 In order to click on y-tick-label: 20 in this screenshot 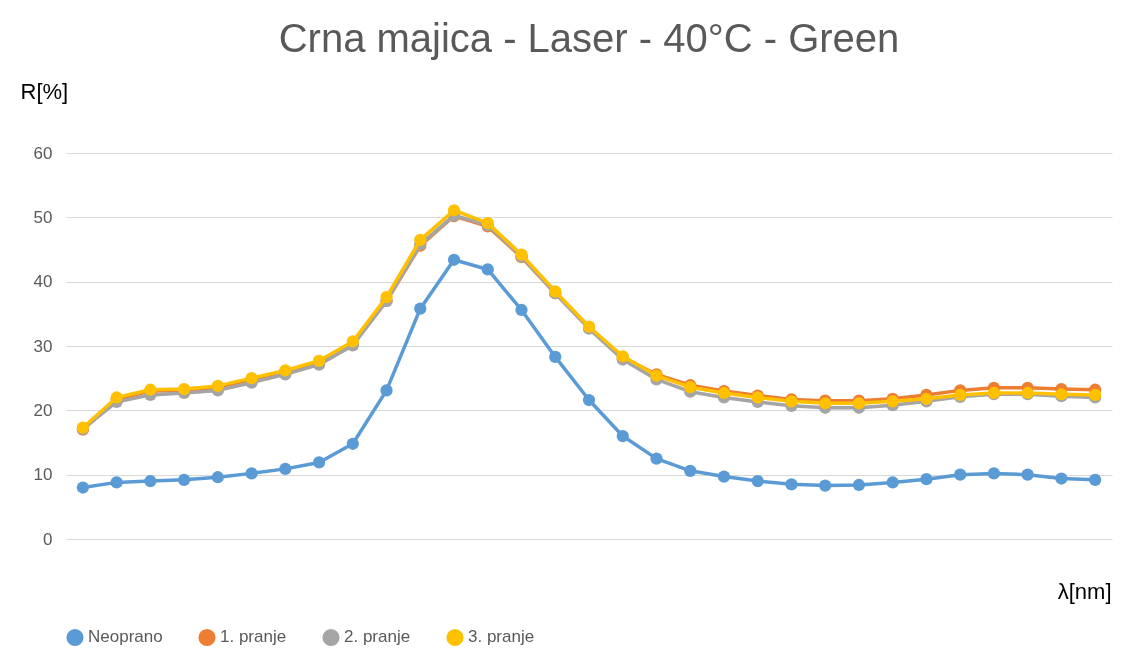, I will do `click(43, 410)`.